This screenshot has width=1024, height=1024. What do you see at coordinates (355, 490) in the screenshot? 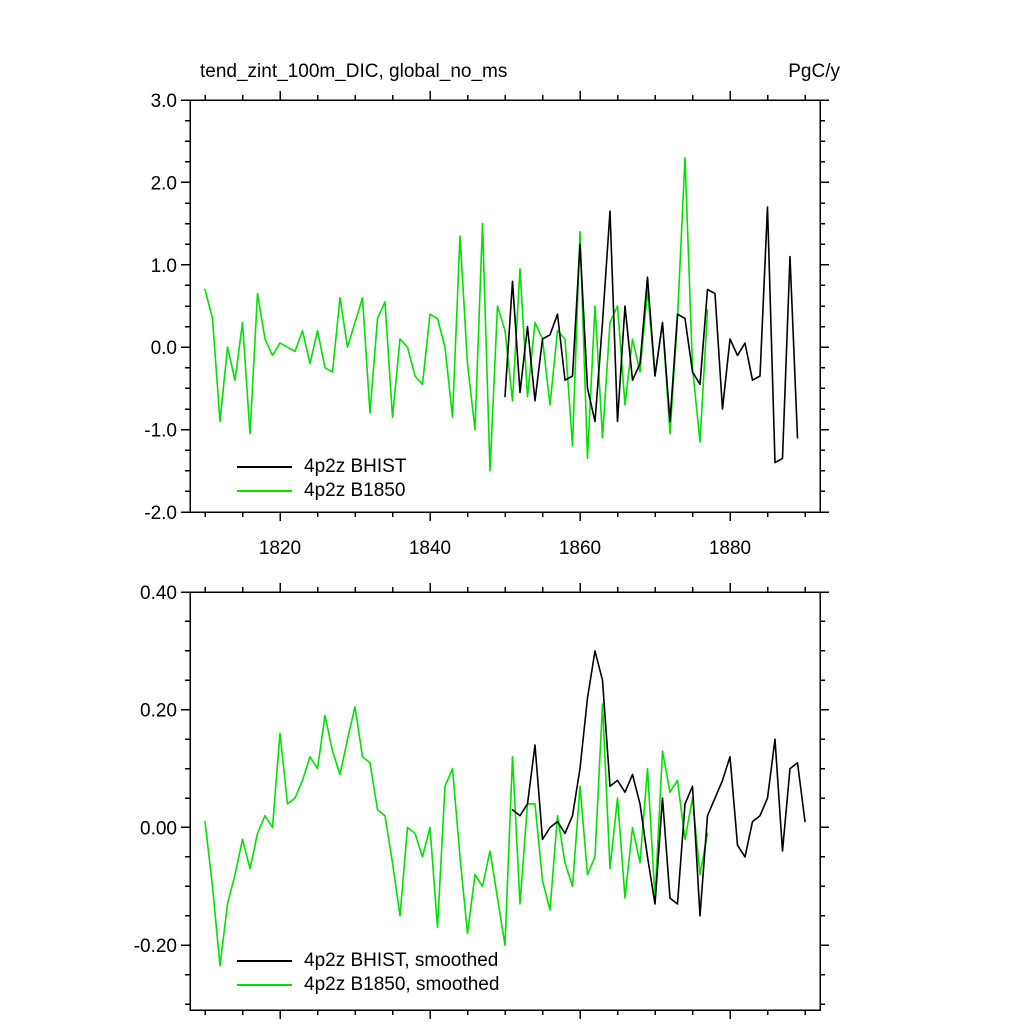
I see `legend-label-b1850: 4p2z B1850` at bounding box center [355, 490].